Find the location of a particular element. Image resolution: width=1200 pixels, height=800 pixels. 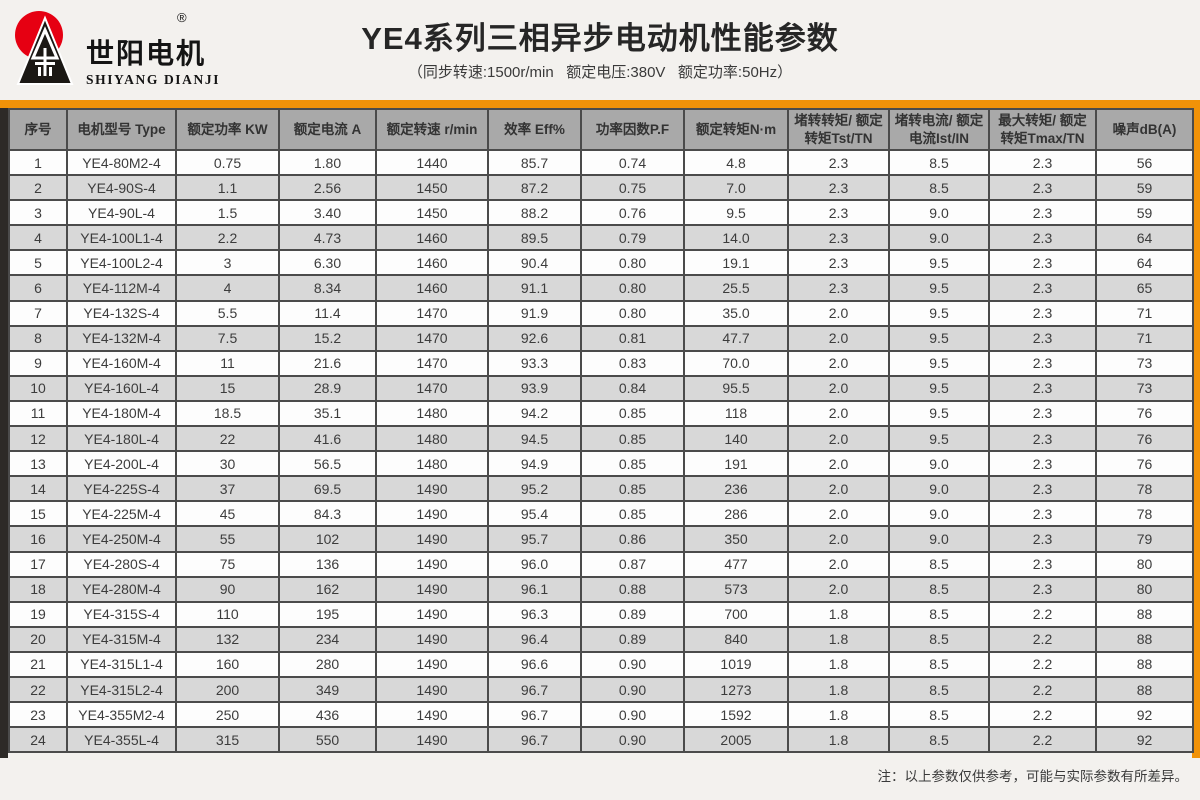

company-logo: 世阳电机 SHIYANG DIANJI ® is located at coordinates (117, 48).